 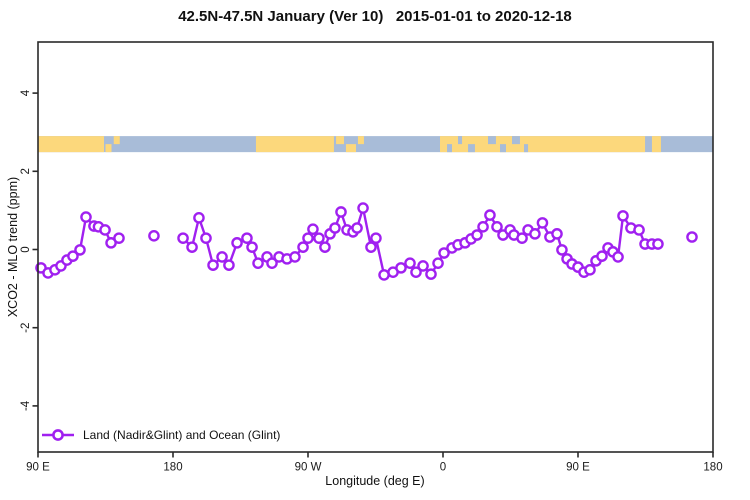 I want to click on legend-marker-icon, so click(x=58, y=435).